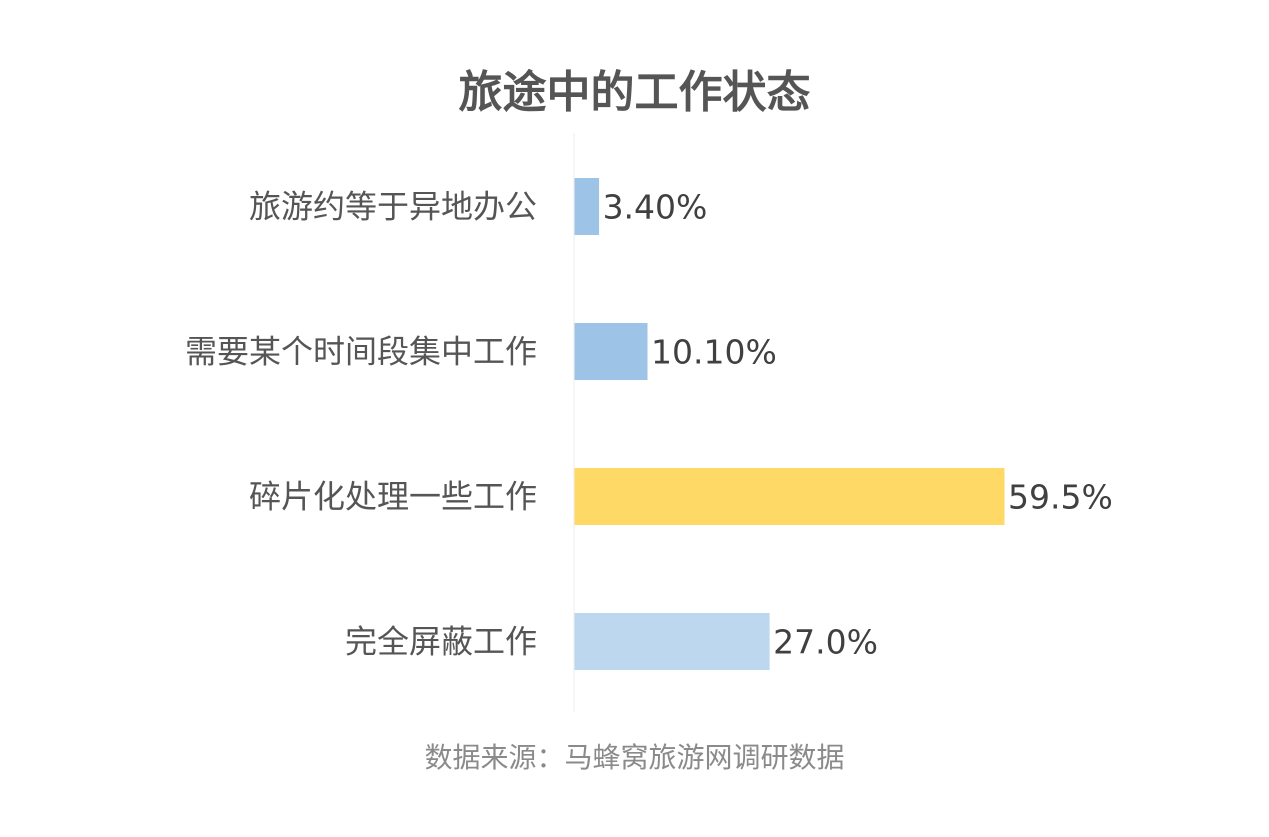  What do you see at coordinates (634, 92) in the screenshot?
I see `chart-title: 旅途中的工作状态` at bounding box center [634, 92].